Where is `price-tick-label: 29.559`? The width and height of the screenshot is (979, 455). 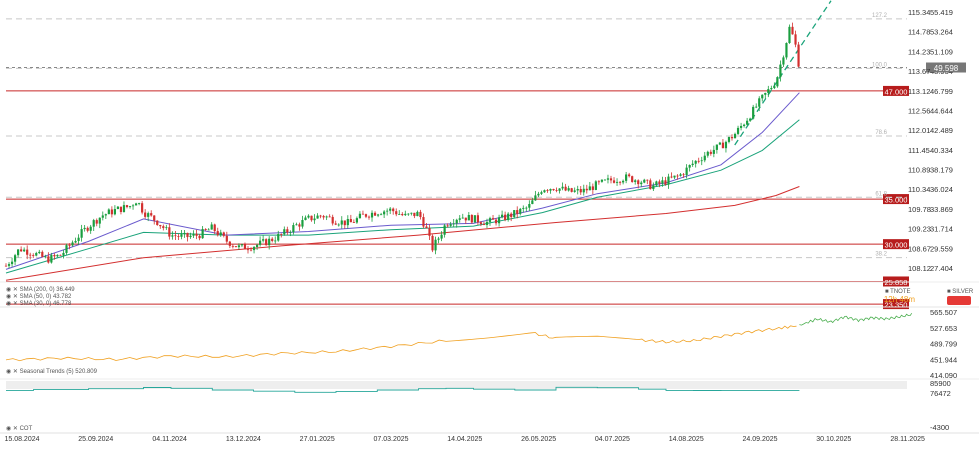 price-tick-label: 29.559 is located at coordinates (941, 248).